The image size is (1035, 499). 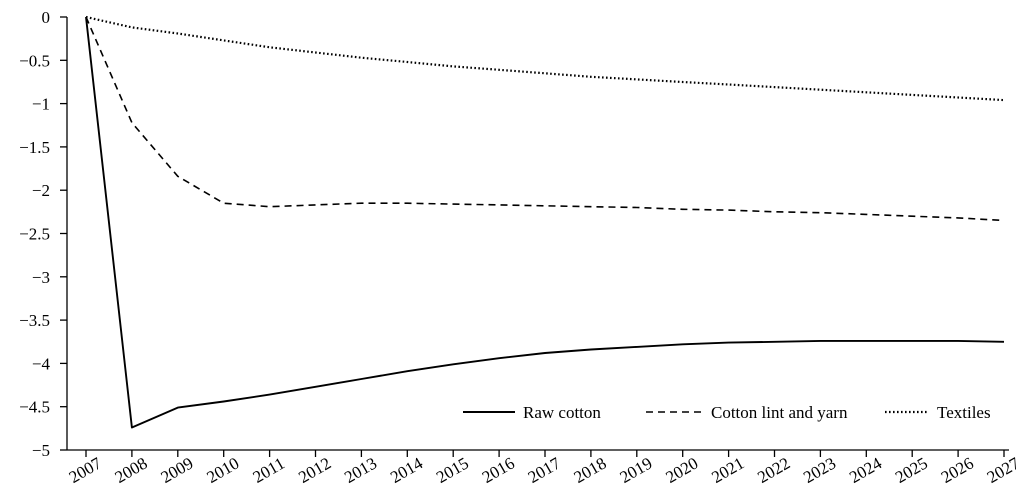 What do you see at coordinates (406, 470) in the screenshot?
I see `x-tick-label: 2014` at bounding box center [406, 470].